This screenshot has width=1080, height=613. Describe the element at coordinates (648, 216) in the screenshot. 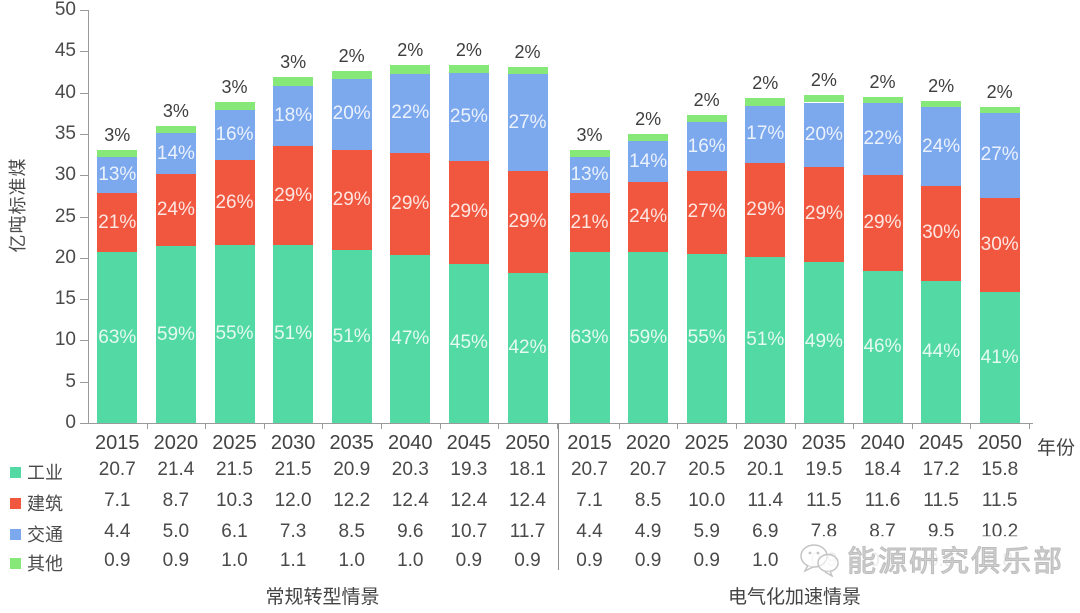

I see `bar-pct-label-建筑: 24%` at that location.